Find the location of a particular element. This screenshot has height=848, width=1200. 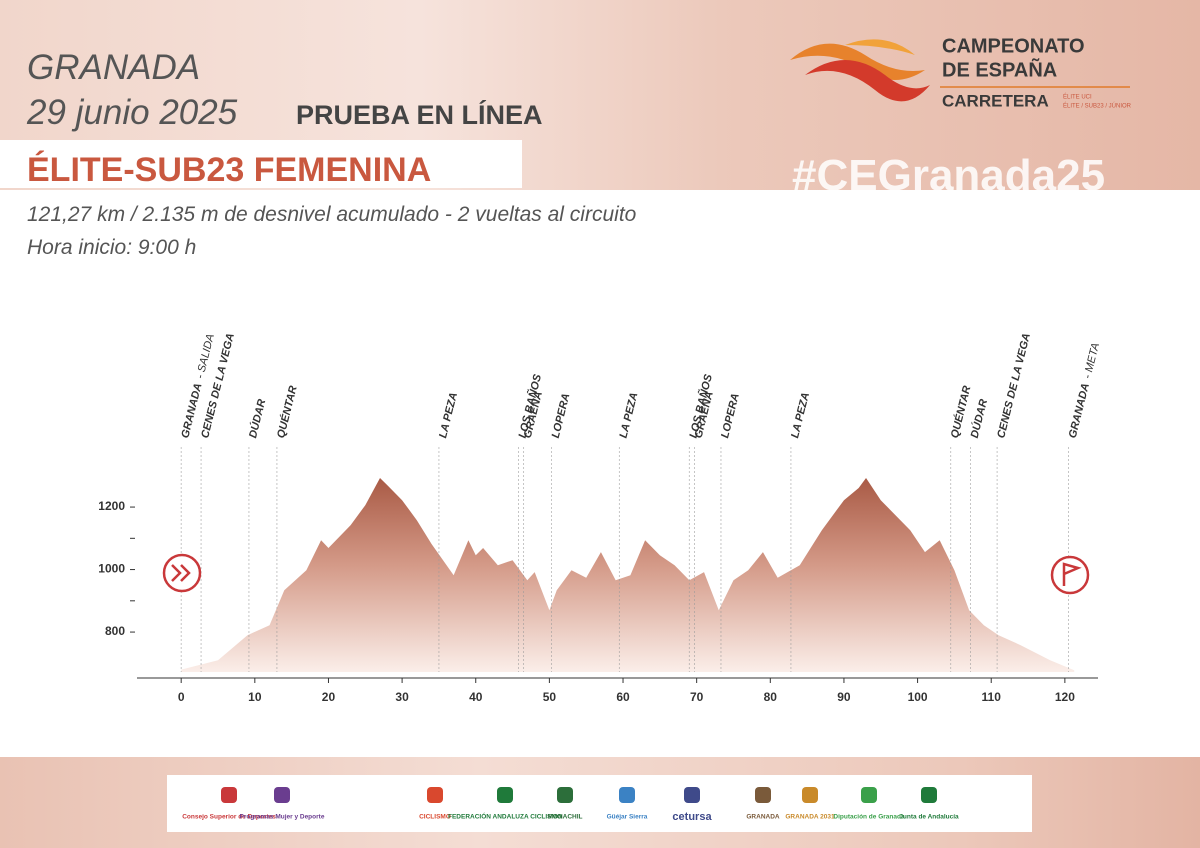

sponsor-name: Güéjar Sierra is located at coordinates (627, 817).